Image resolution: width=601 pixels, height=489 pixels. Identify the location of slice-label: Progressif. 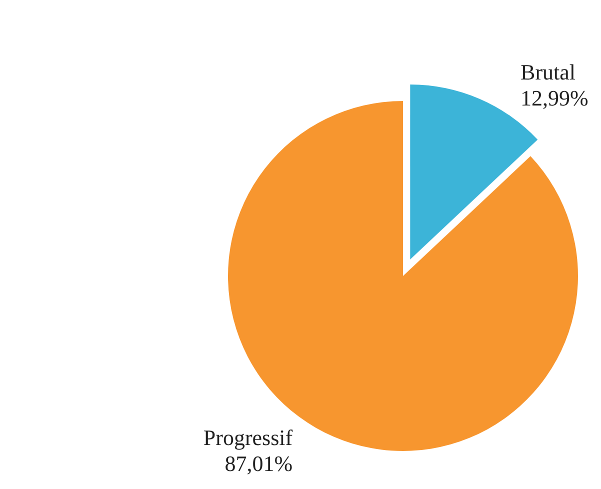
(248, 437).